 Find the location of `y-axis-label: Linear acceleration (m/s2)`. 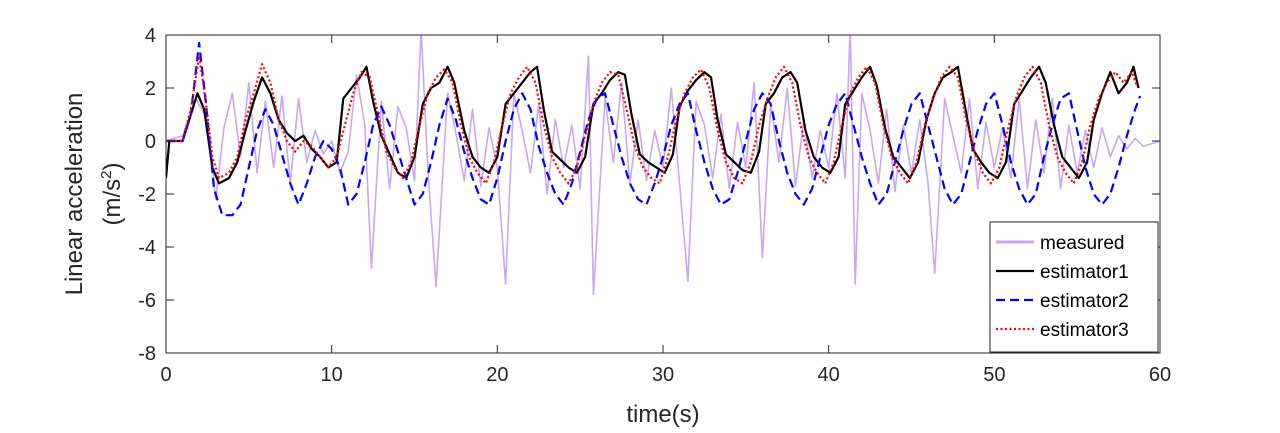

y-axis-label: Linear acceleration (m/s2) is located at coordinates (93, 194).